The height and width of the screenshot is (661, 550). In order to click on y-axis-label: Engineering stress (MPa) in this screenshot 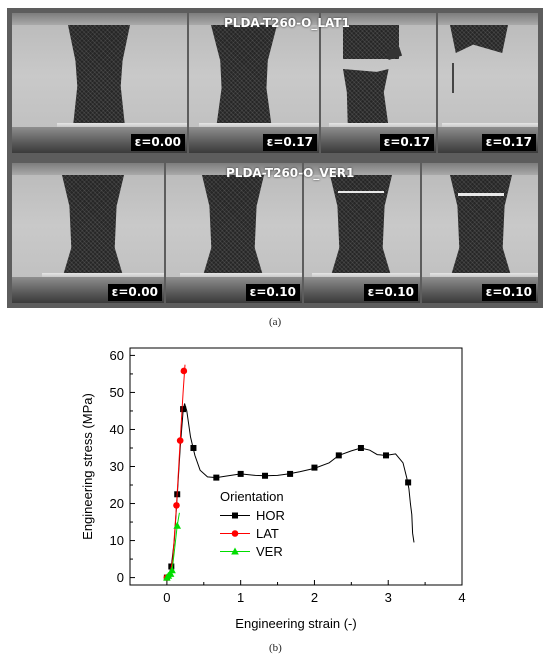, I will do `click(87, 466)`.